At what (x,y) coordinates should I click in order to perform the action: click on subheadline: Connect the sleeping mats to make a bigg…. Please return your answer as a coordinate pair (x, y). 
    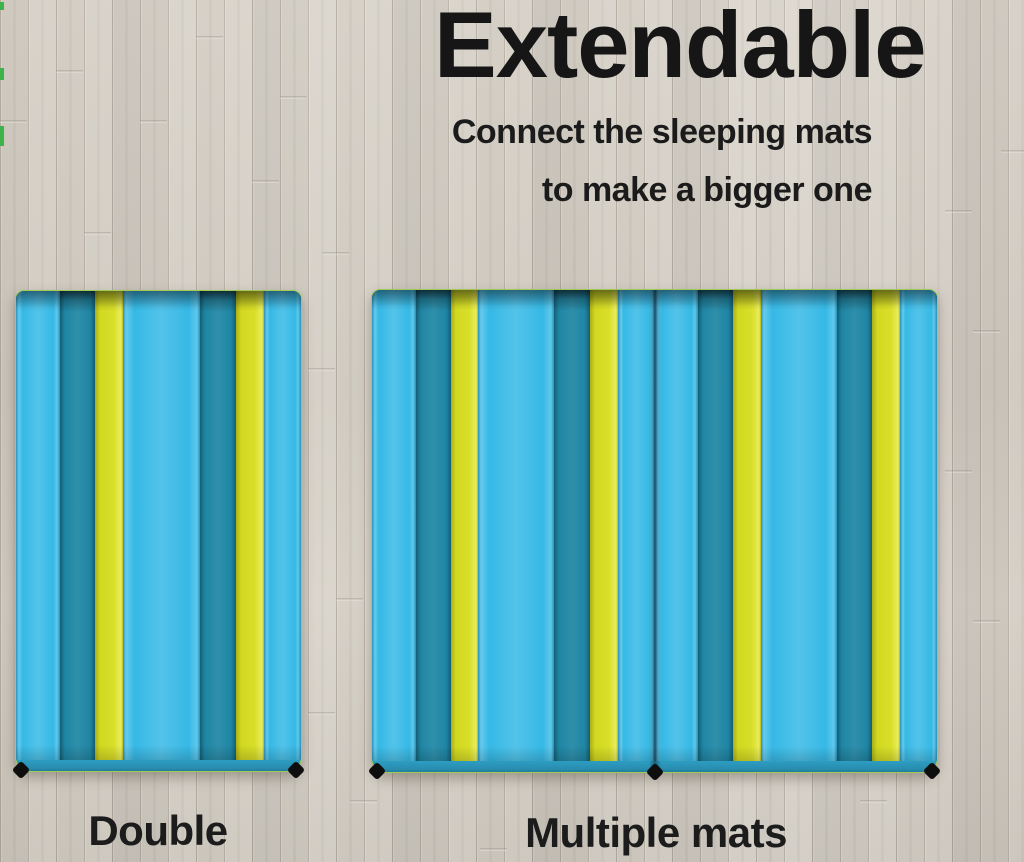
    Looking at the image, I should click on (662, 161).